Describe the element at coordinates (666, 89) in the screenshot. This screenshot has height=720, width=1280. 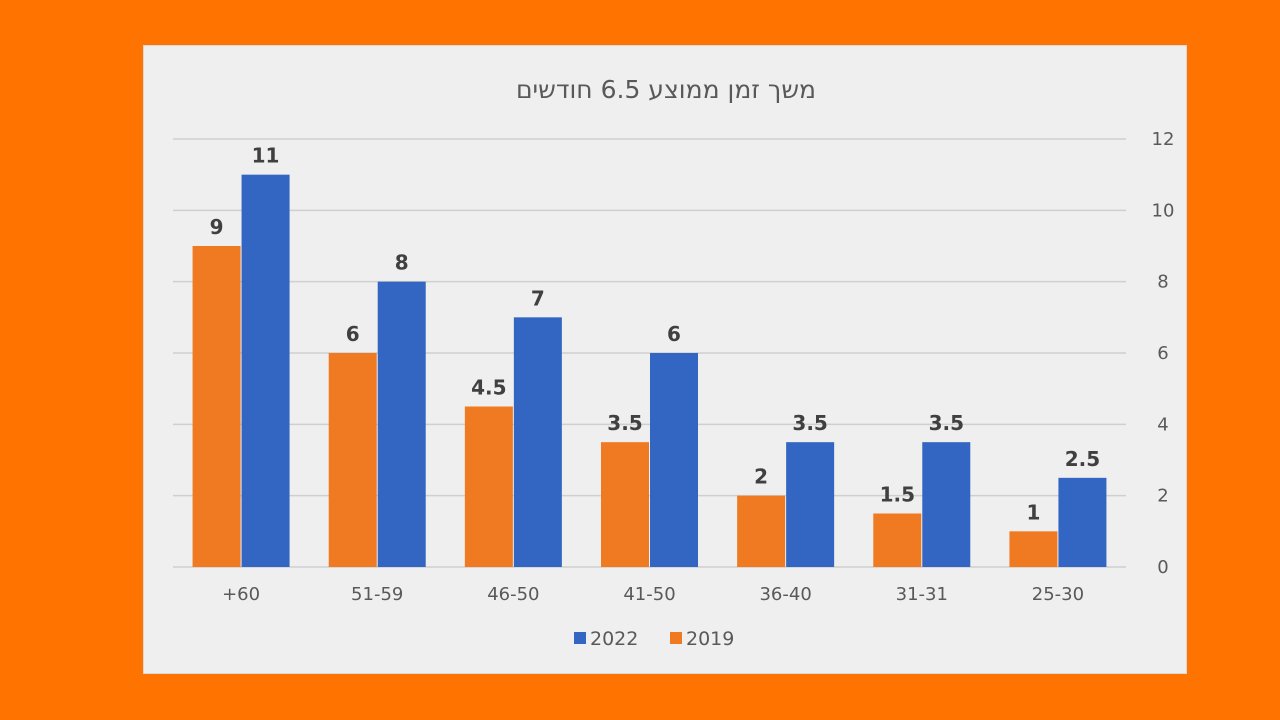
I see `chart-title: משך זמן ממוצע 6.5 חודשים` at that location.